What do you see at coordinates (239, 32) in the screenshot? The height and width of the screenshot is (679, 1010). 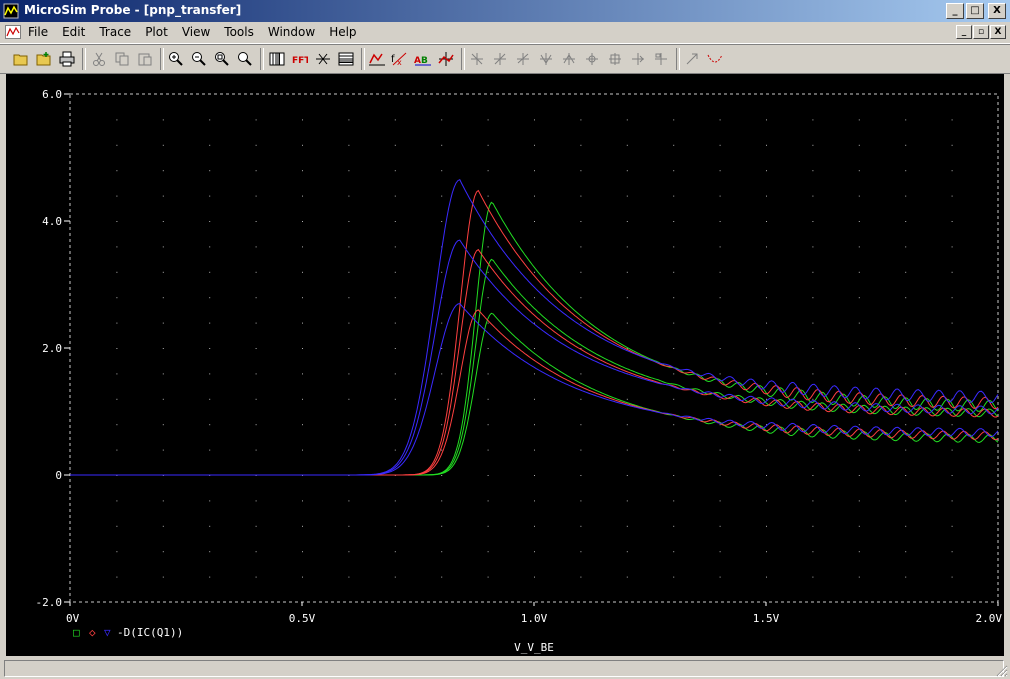 I see `menu-tools: Tools` at bounding box center [239, 32].